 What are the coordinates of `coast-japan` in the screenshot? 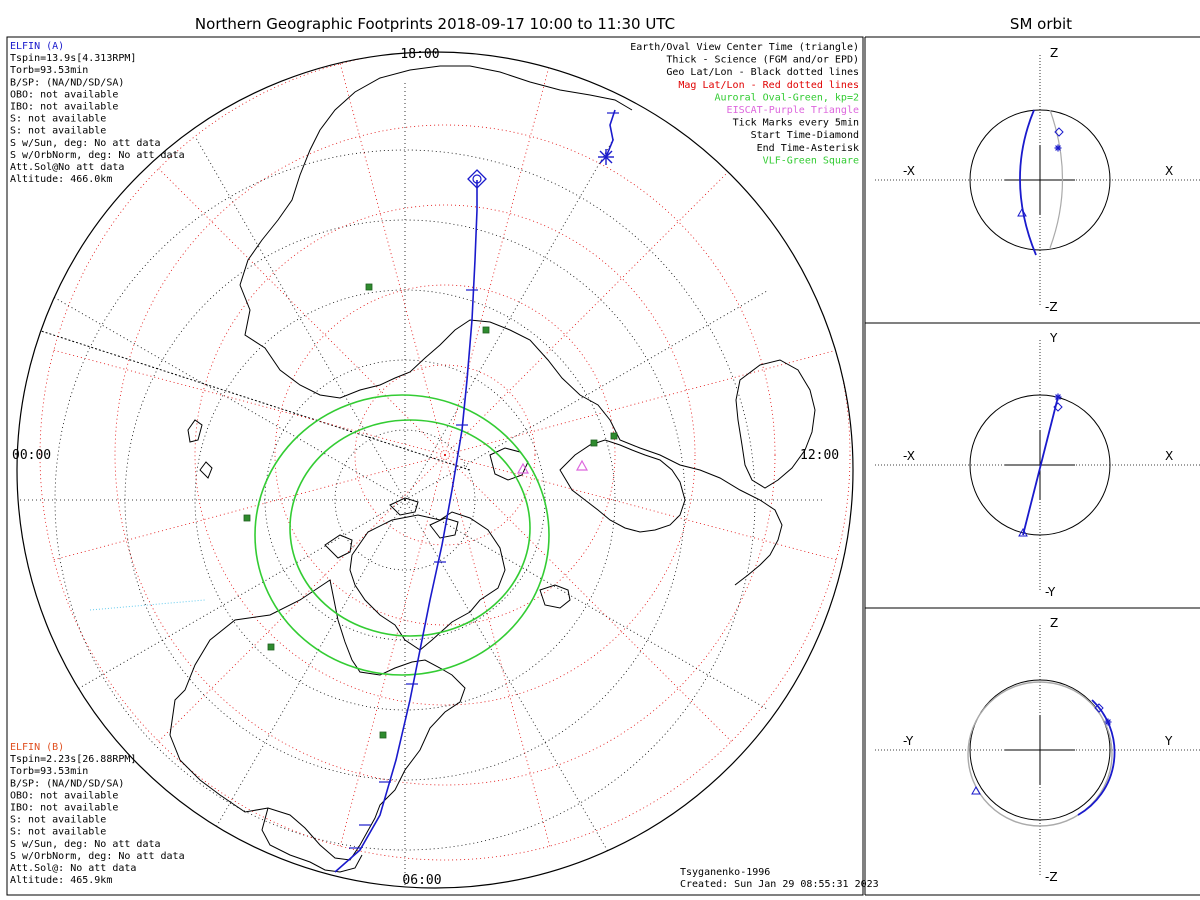 It's located at (200, 449).